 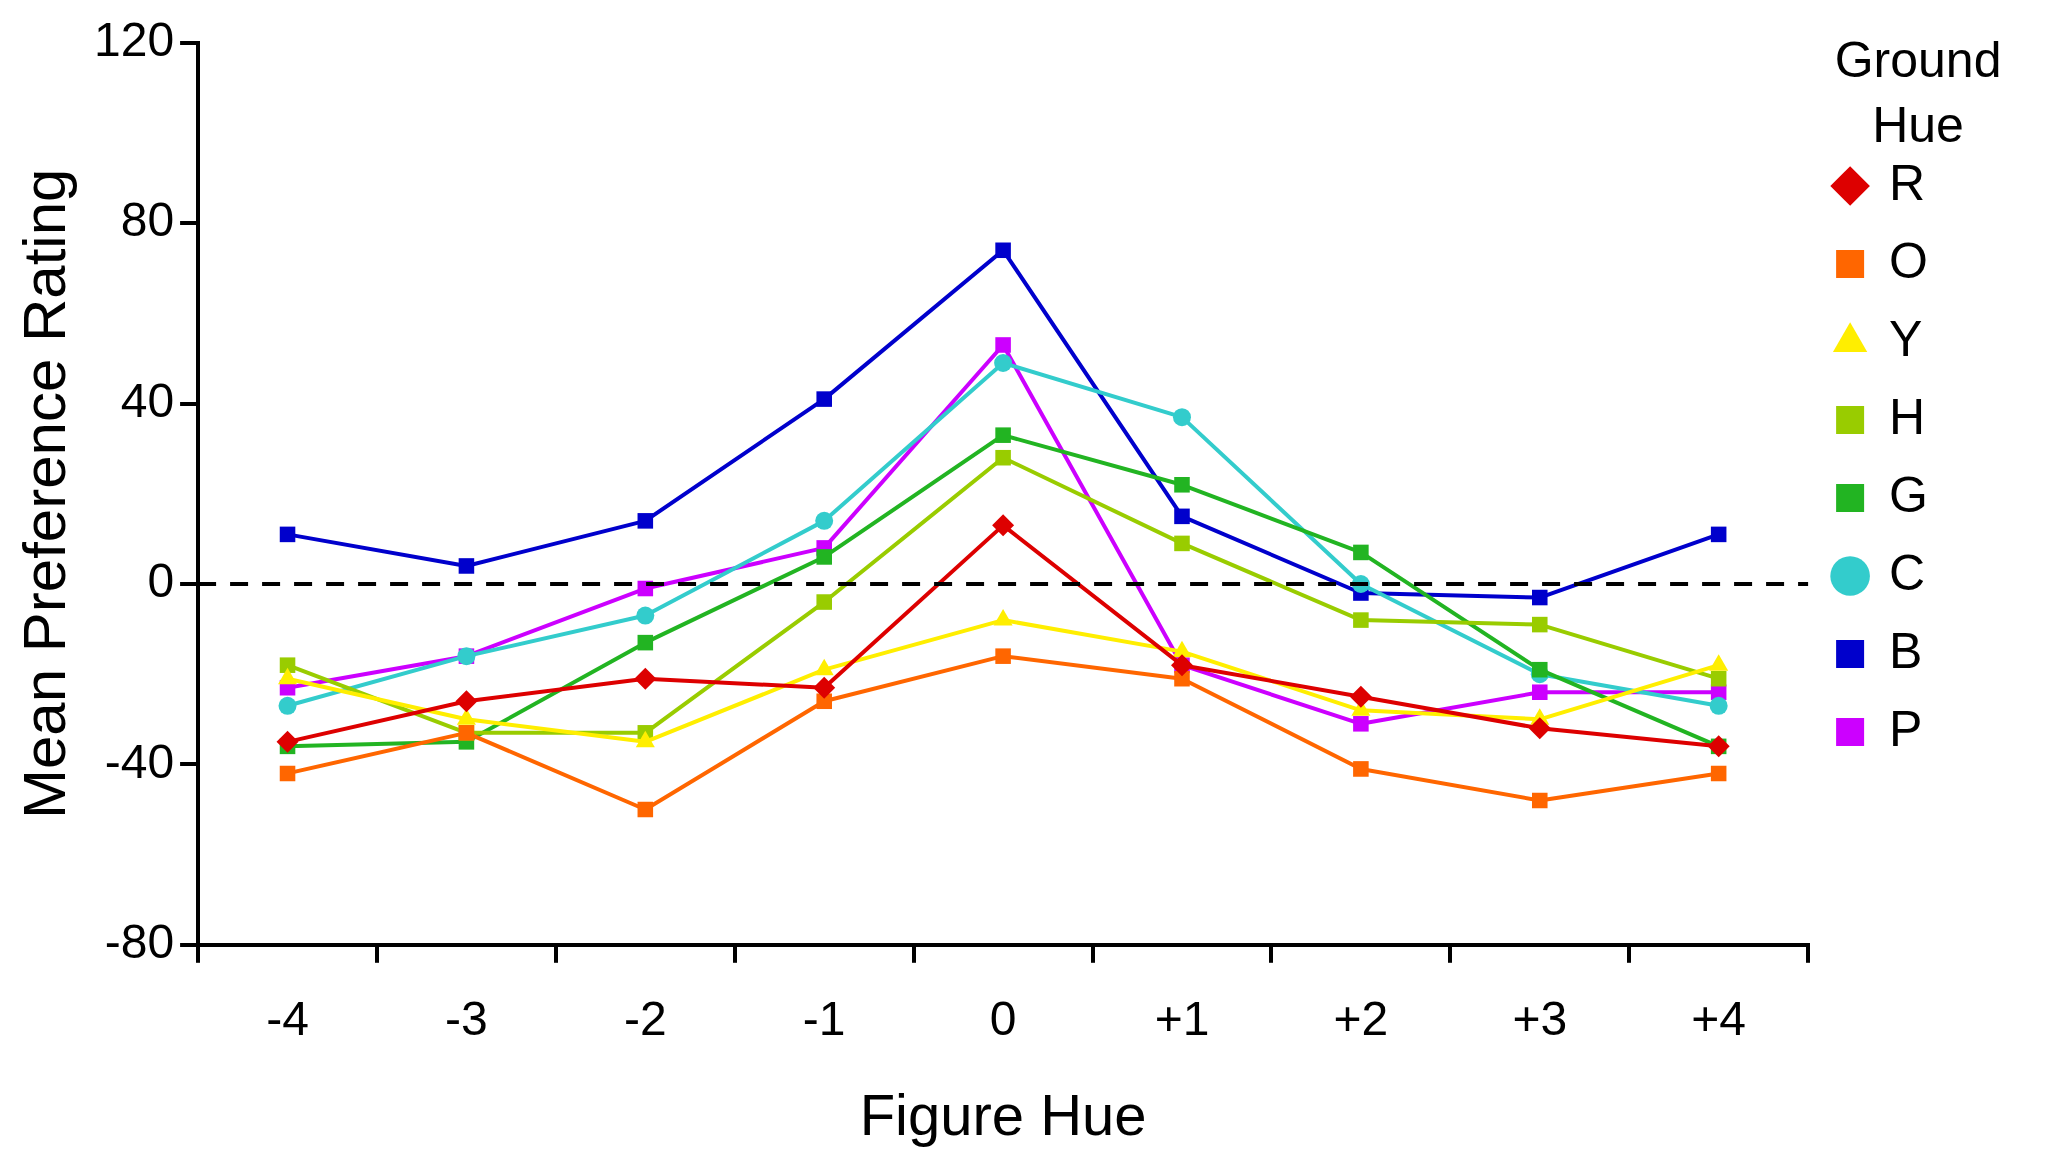 What do you see at coordinates (1361, 1018) in the screenshot?
I see `x-tick-label: +2` at bounding box center [1361, 1018].